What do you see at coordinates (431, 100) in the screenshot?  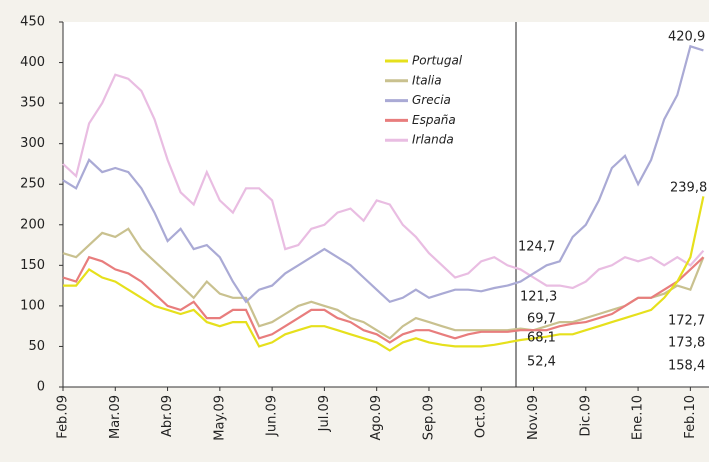 I see `legend-label: Grecia` at bounding box center [431, 100].